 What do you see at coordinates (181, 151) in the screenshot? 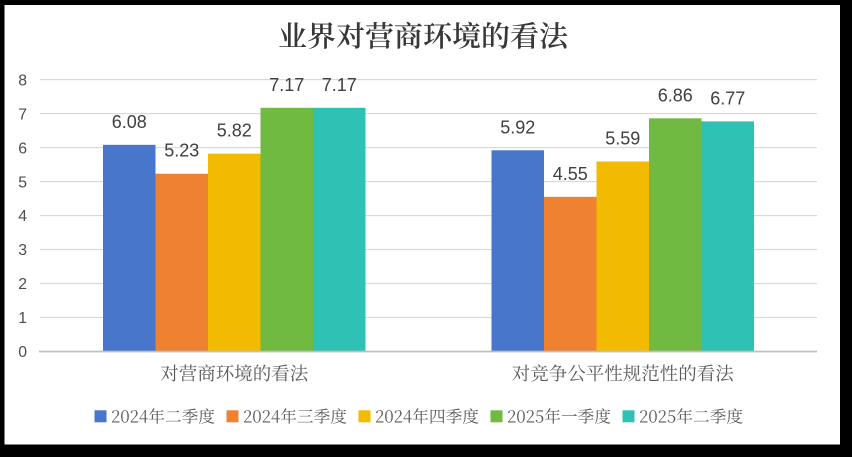
I see `svg-text: 5.23` at bounding box center [181, 151].